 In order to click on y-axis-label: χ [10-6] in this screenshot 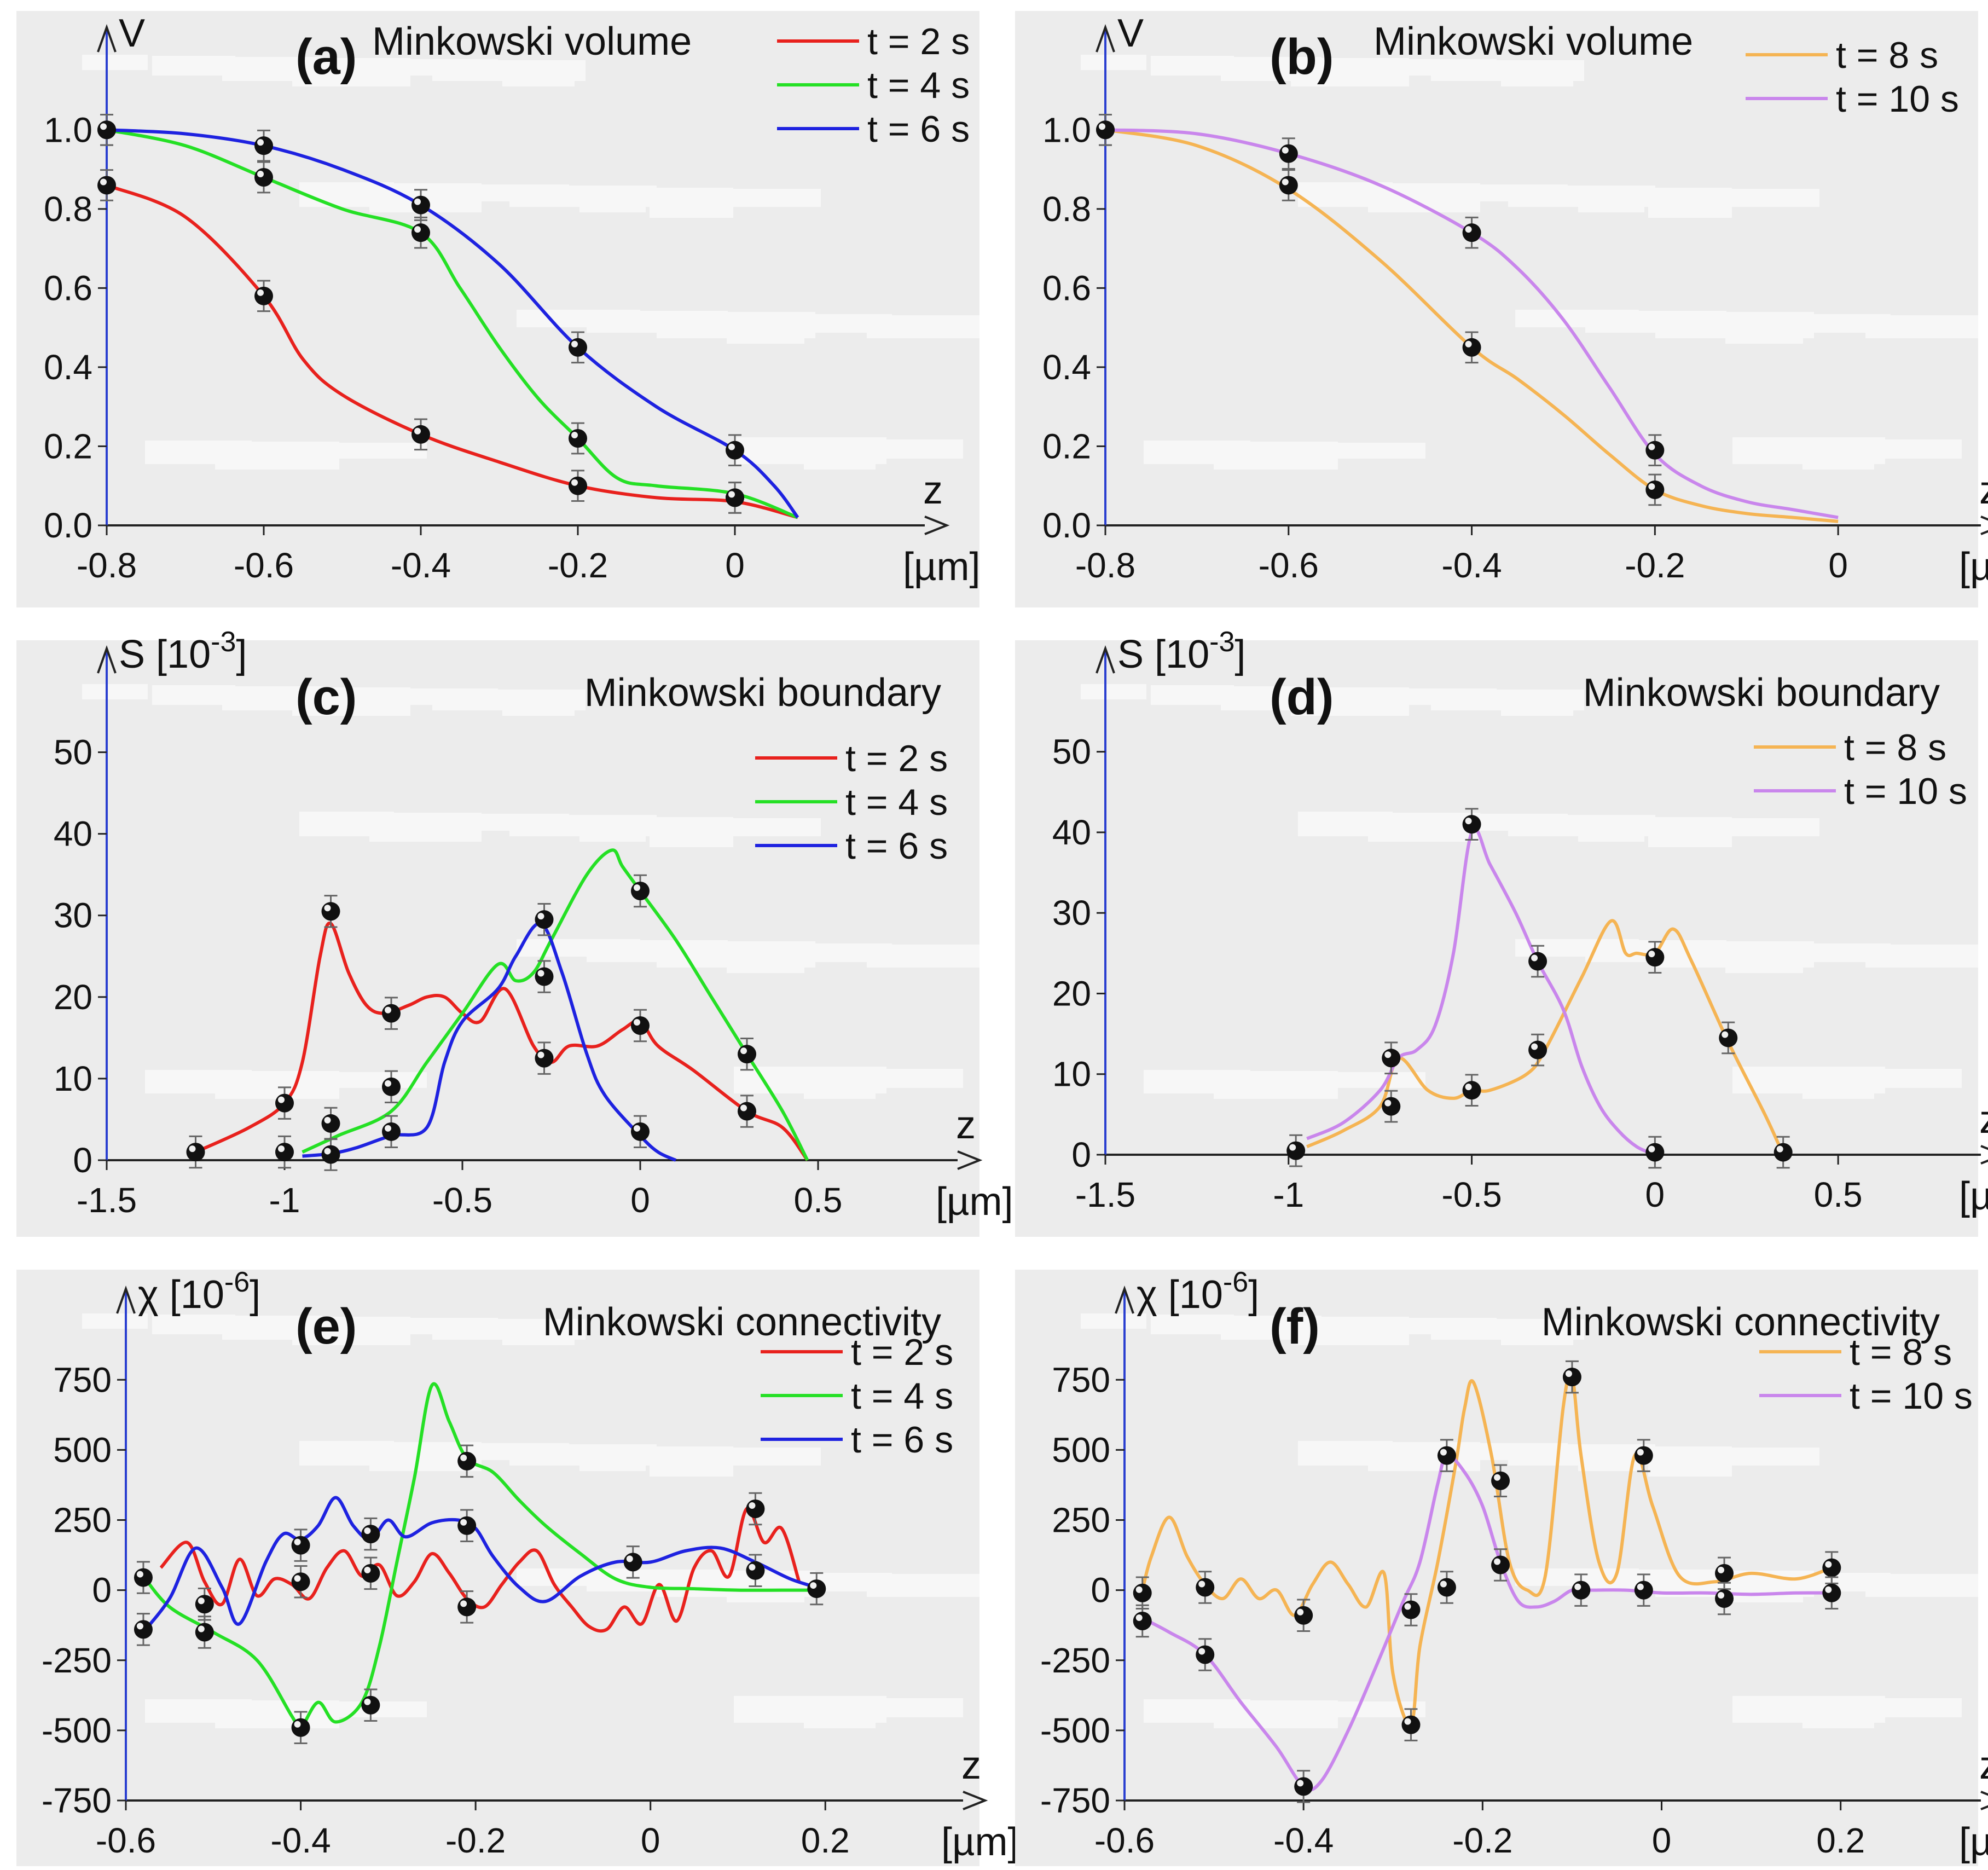, I will do `click(199, 1291)`.